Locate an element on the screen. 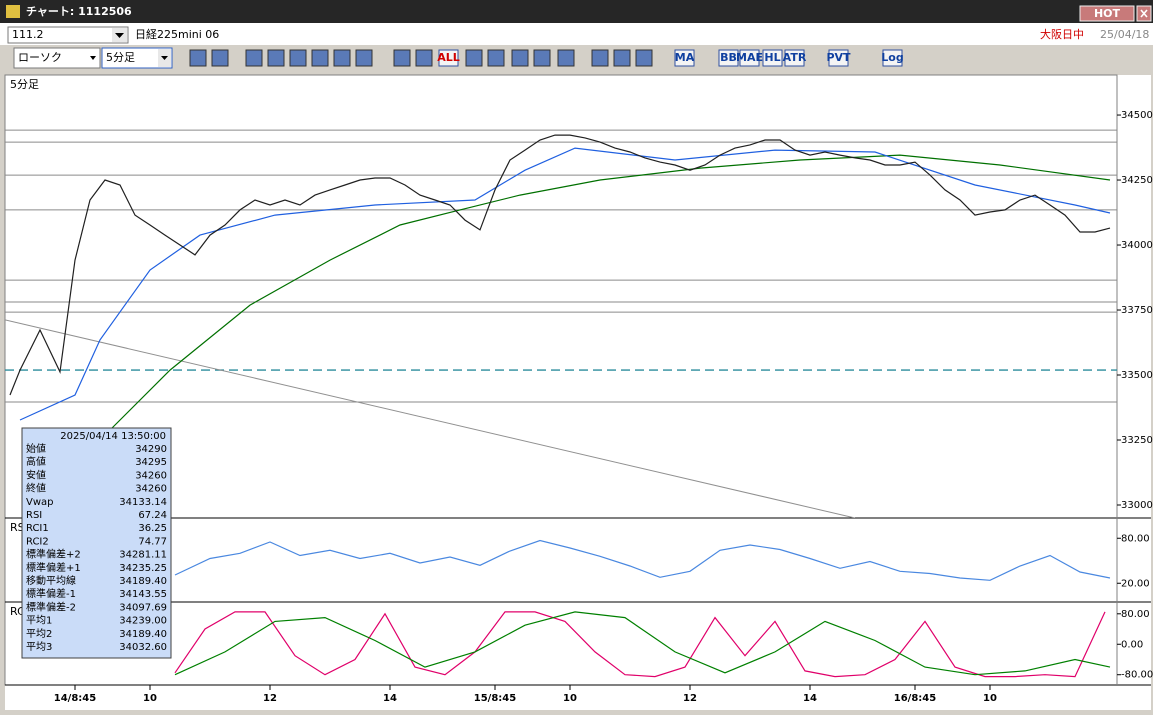 Image resolution: width=1153 pixels, height=715 pixels. x-tick-label: 15/8:45 is located at coordinates (495, 698).